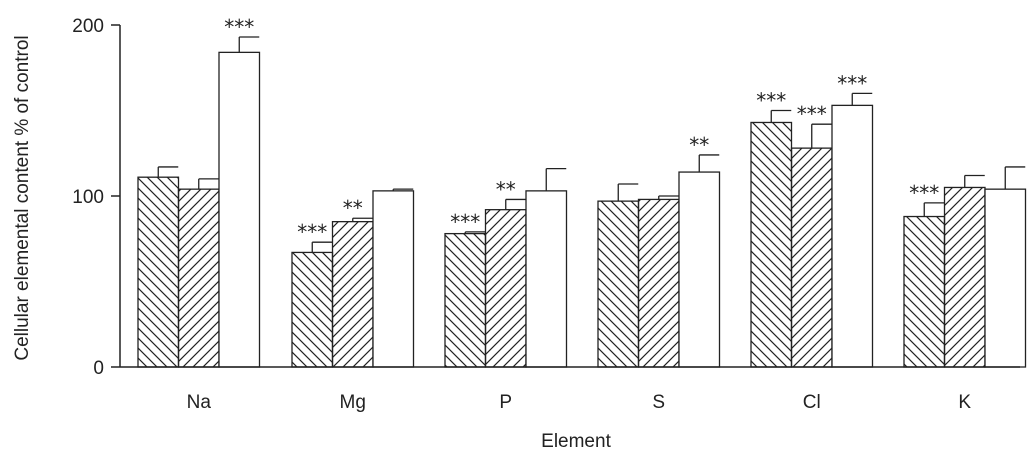  I want to click on x-tick-label: Cl, so click(812, 402).